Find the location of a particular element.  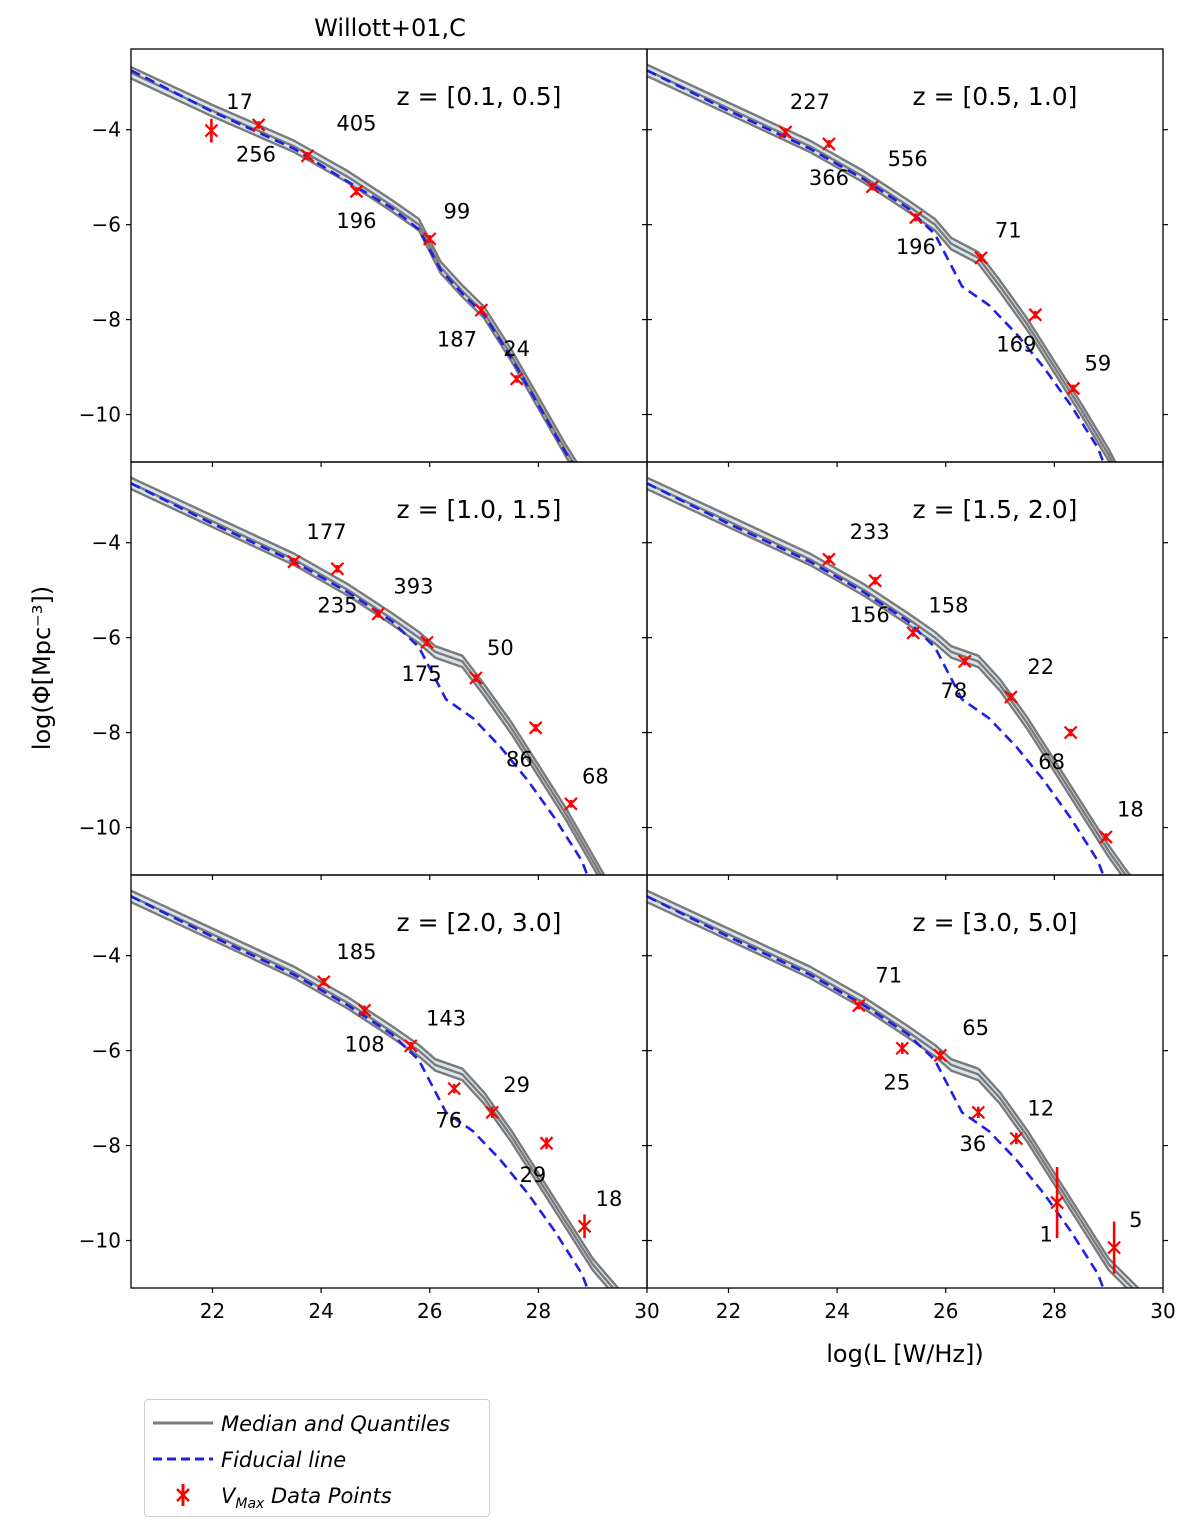

panel-frame is located at coordinates (905, 1081).